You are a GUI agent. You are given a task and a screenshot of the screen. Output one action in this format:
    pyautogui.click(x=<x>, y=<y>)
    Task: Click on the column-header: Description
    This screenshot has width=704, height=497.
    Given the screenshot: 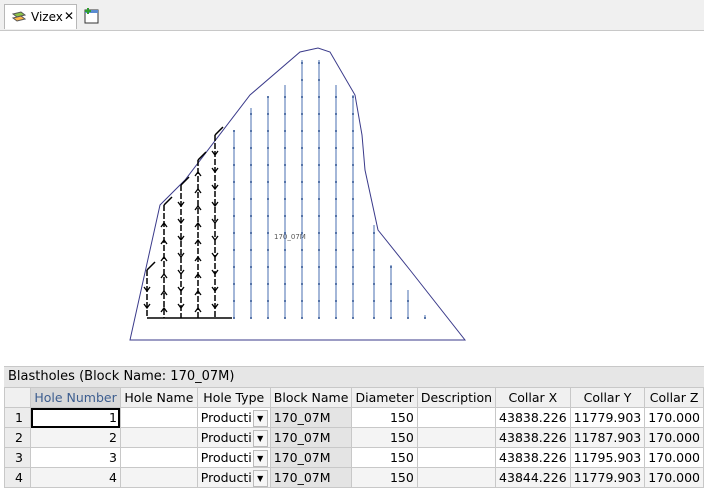 What is the action you would take?
    pyautogui.click(x=456, y=397)
    